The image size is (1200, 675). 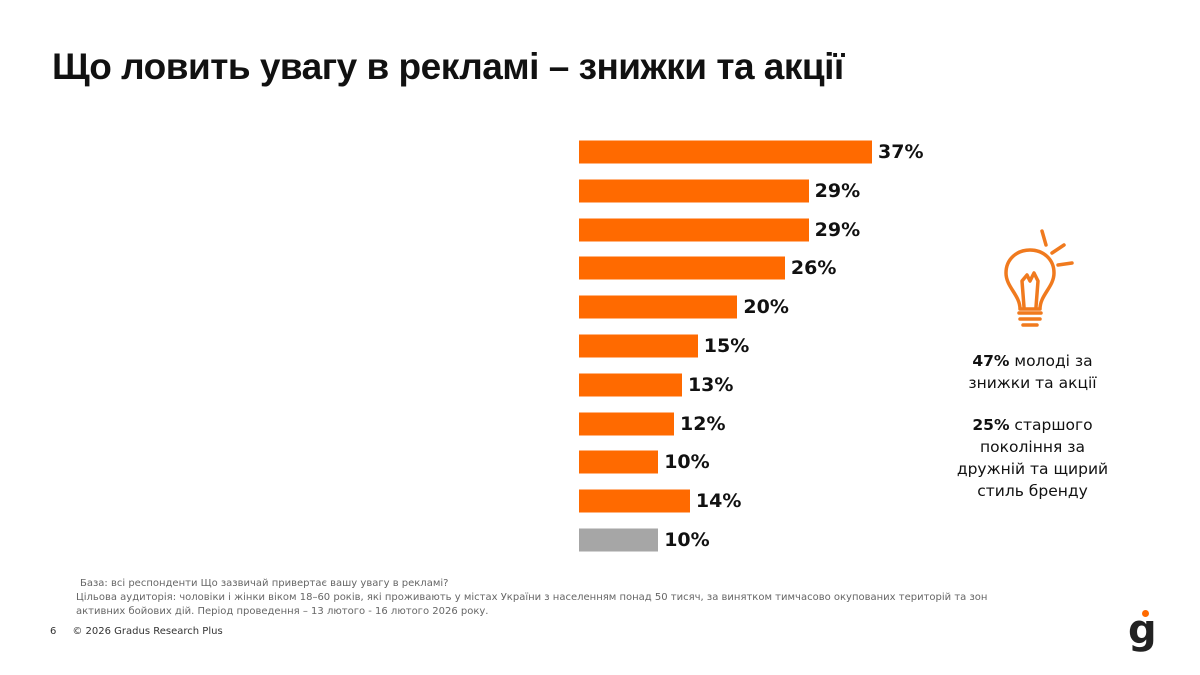 I want to click on stat-young: 47% молоді за знижки та акції, so click(x=1032, y=372).